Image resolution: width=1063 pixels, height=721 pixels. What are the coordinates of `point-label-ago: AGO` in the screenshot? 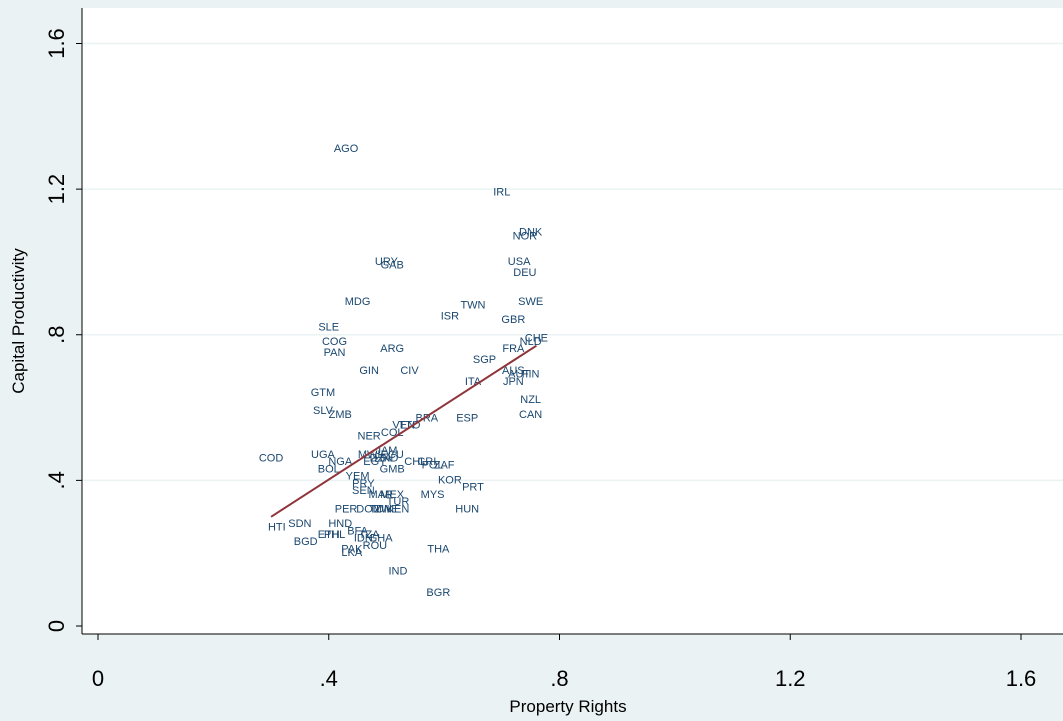 It's located at (346, 149).